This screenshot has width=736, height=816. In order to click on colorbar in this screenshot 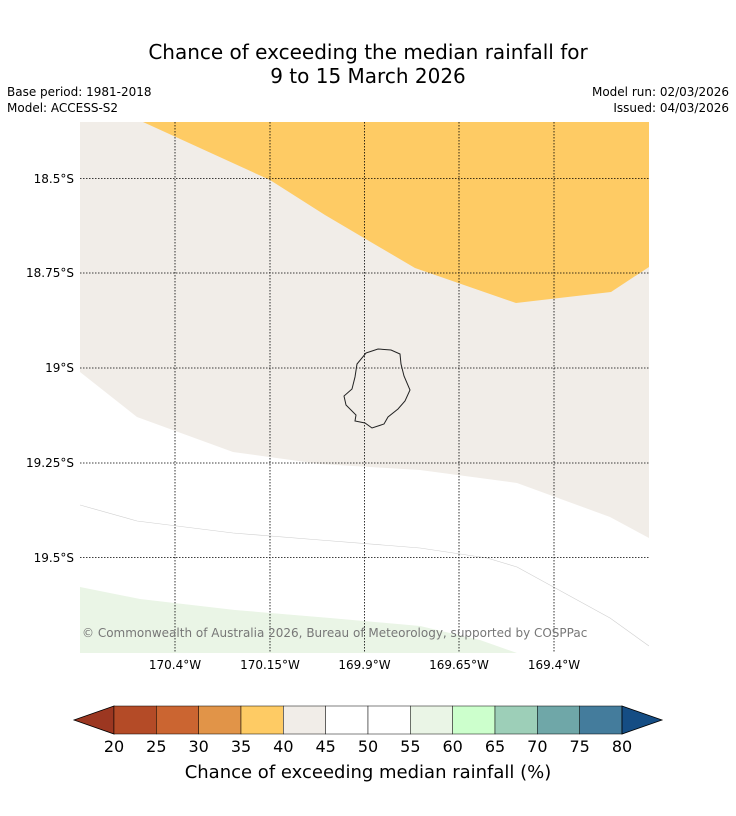, I will do `click(368, 720)`.